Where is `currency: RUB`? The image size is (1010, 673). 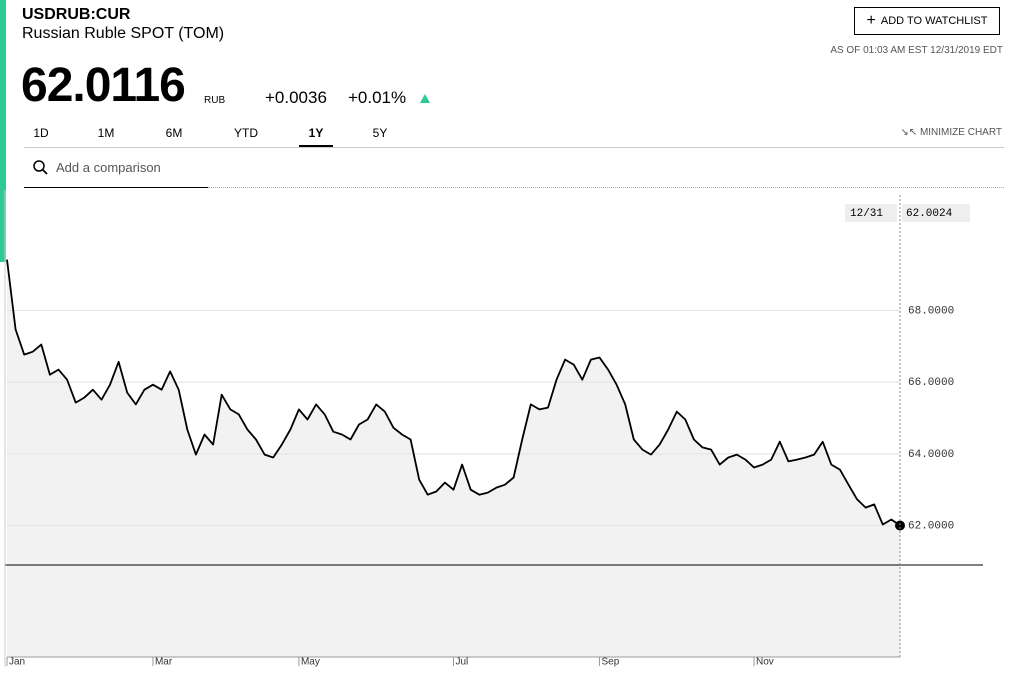 currency: RUB is located at coordinates (215, 100).